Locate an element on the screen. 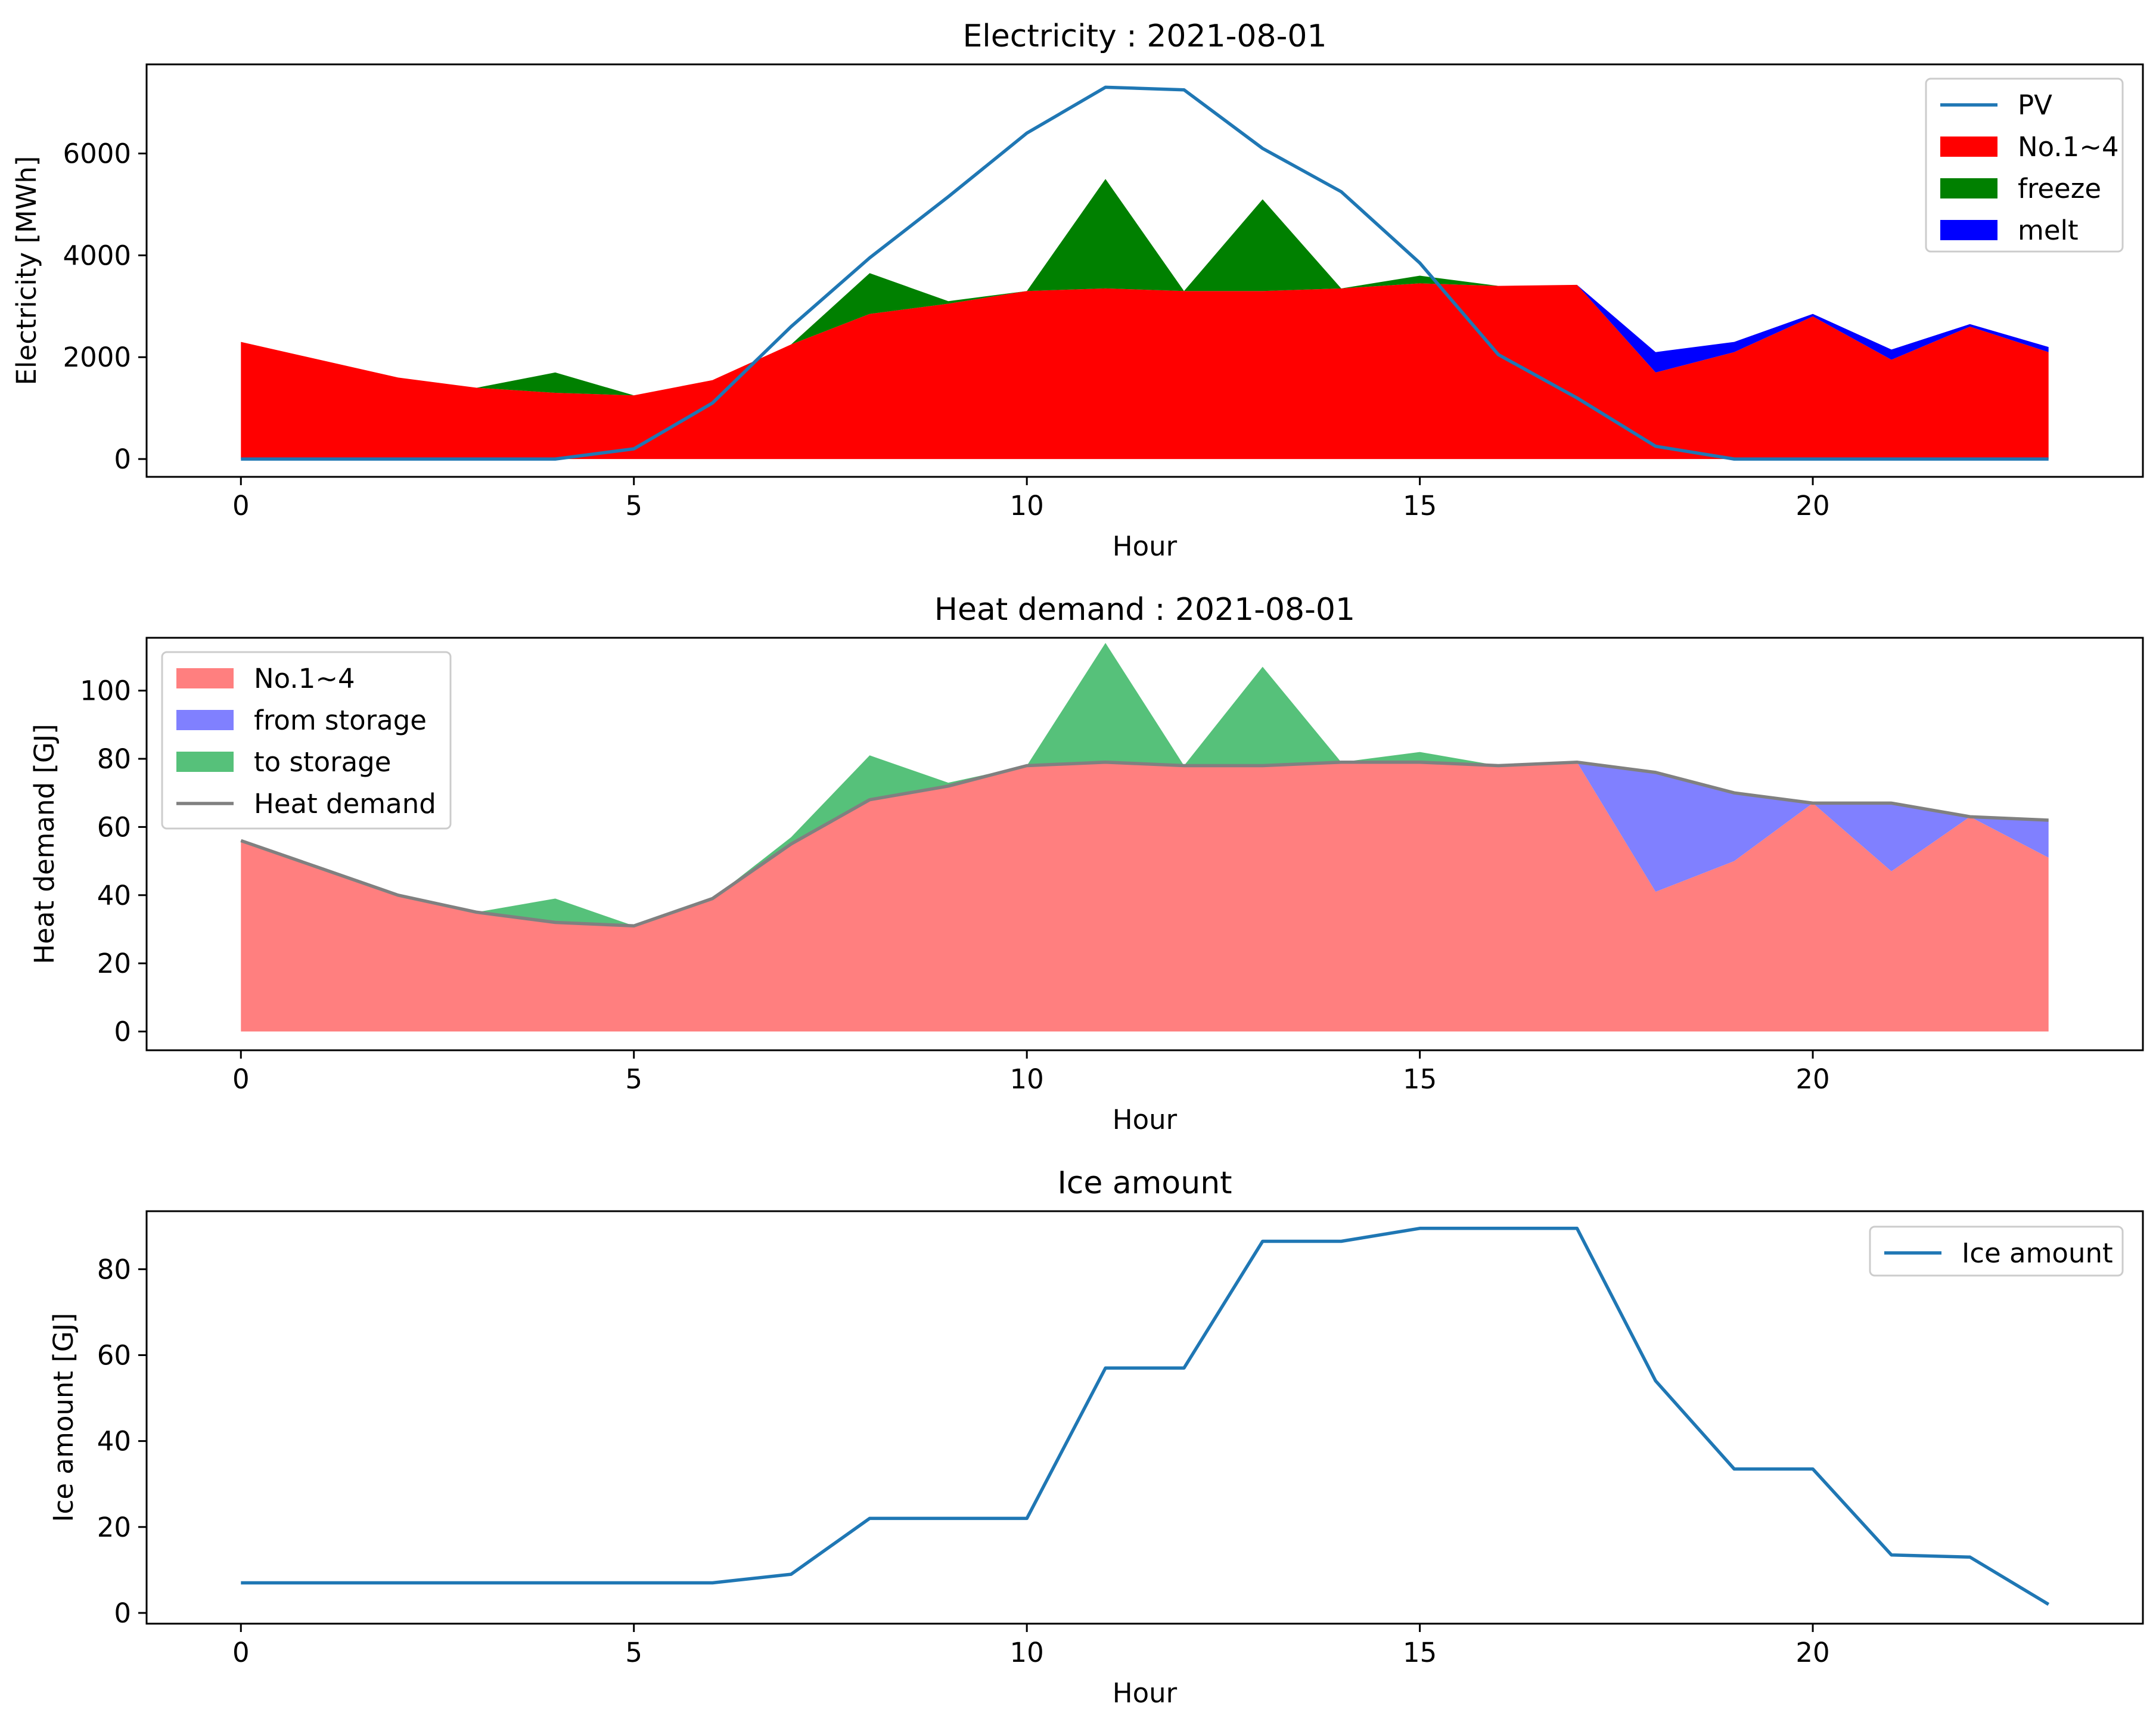 This screenshot has width=2156, height=1725. legend: No.1~4 from storage to storage Heat demand is located at coordinates (306, 740).